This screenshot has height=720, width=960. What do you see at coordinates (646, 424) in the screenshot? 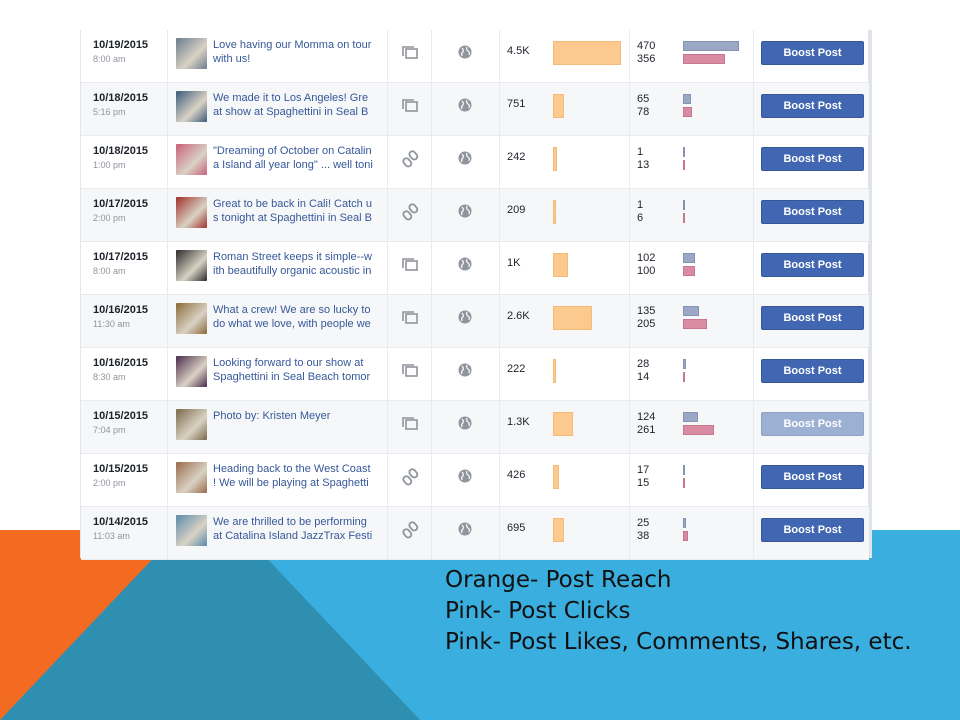
I see `engagement-values: 124 261` at bounding box center [646, 424].